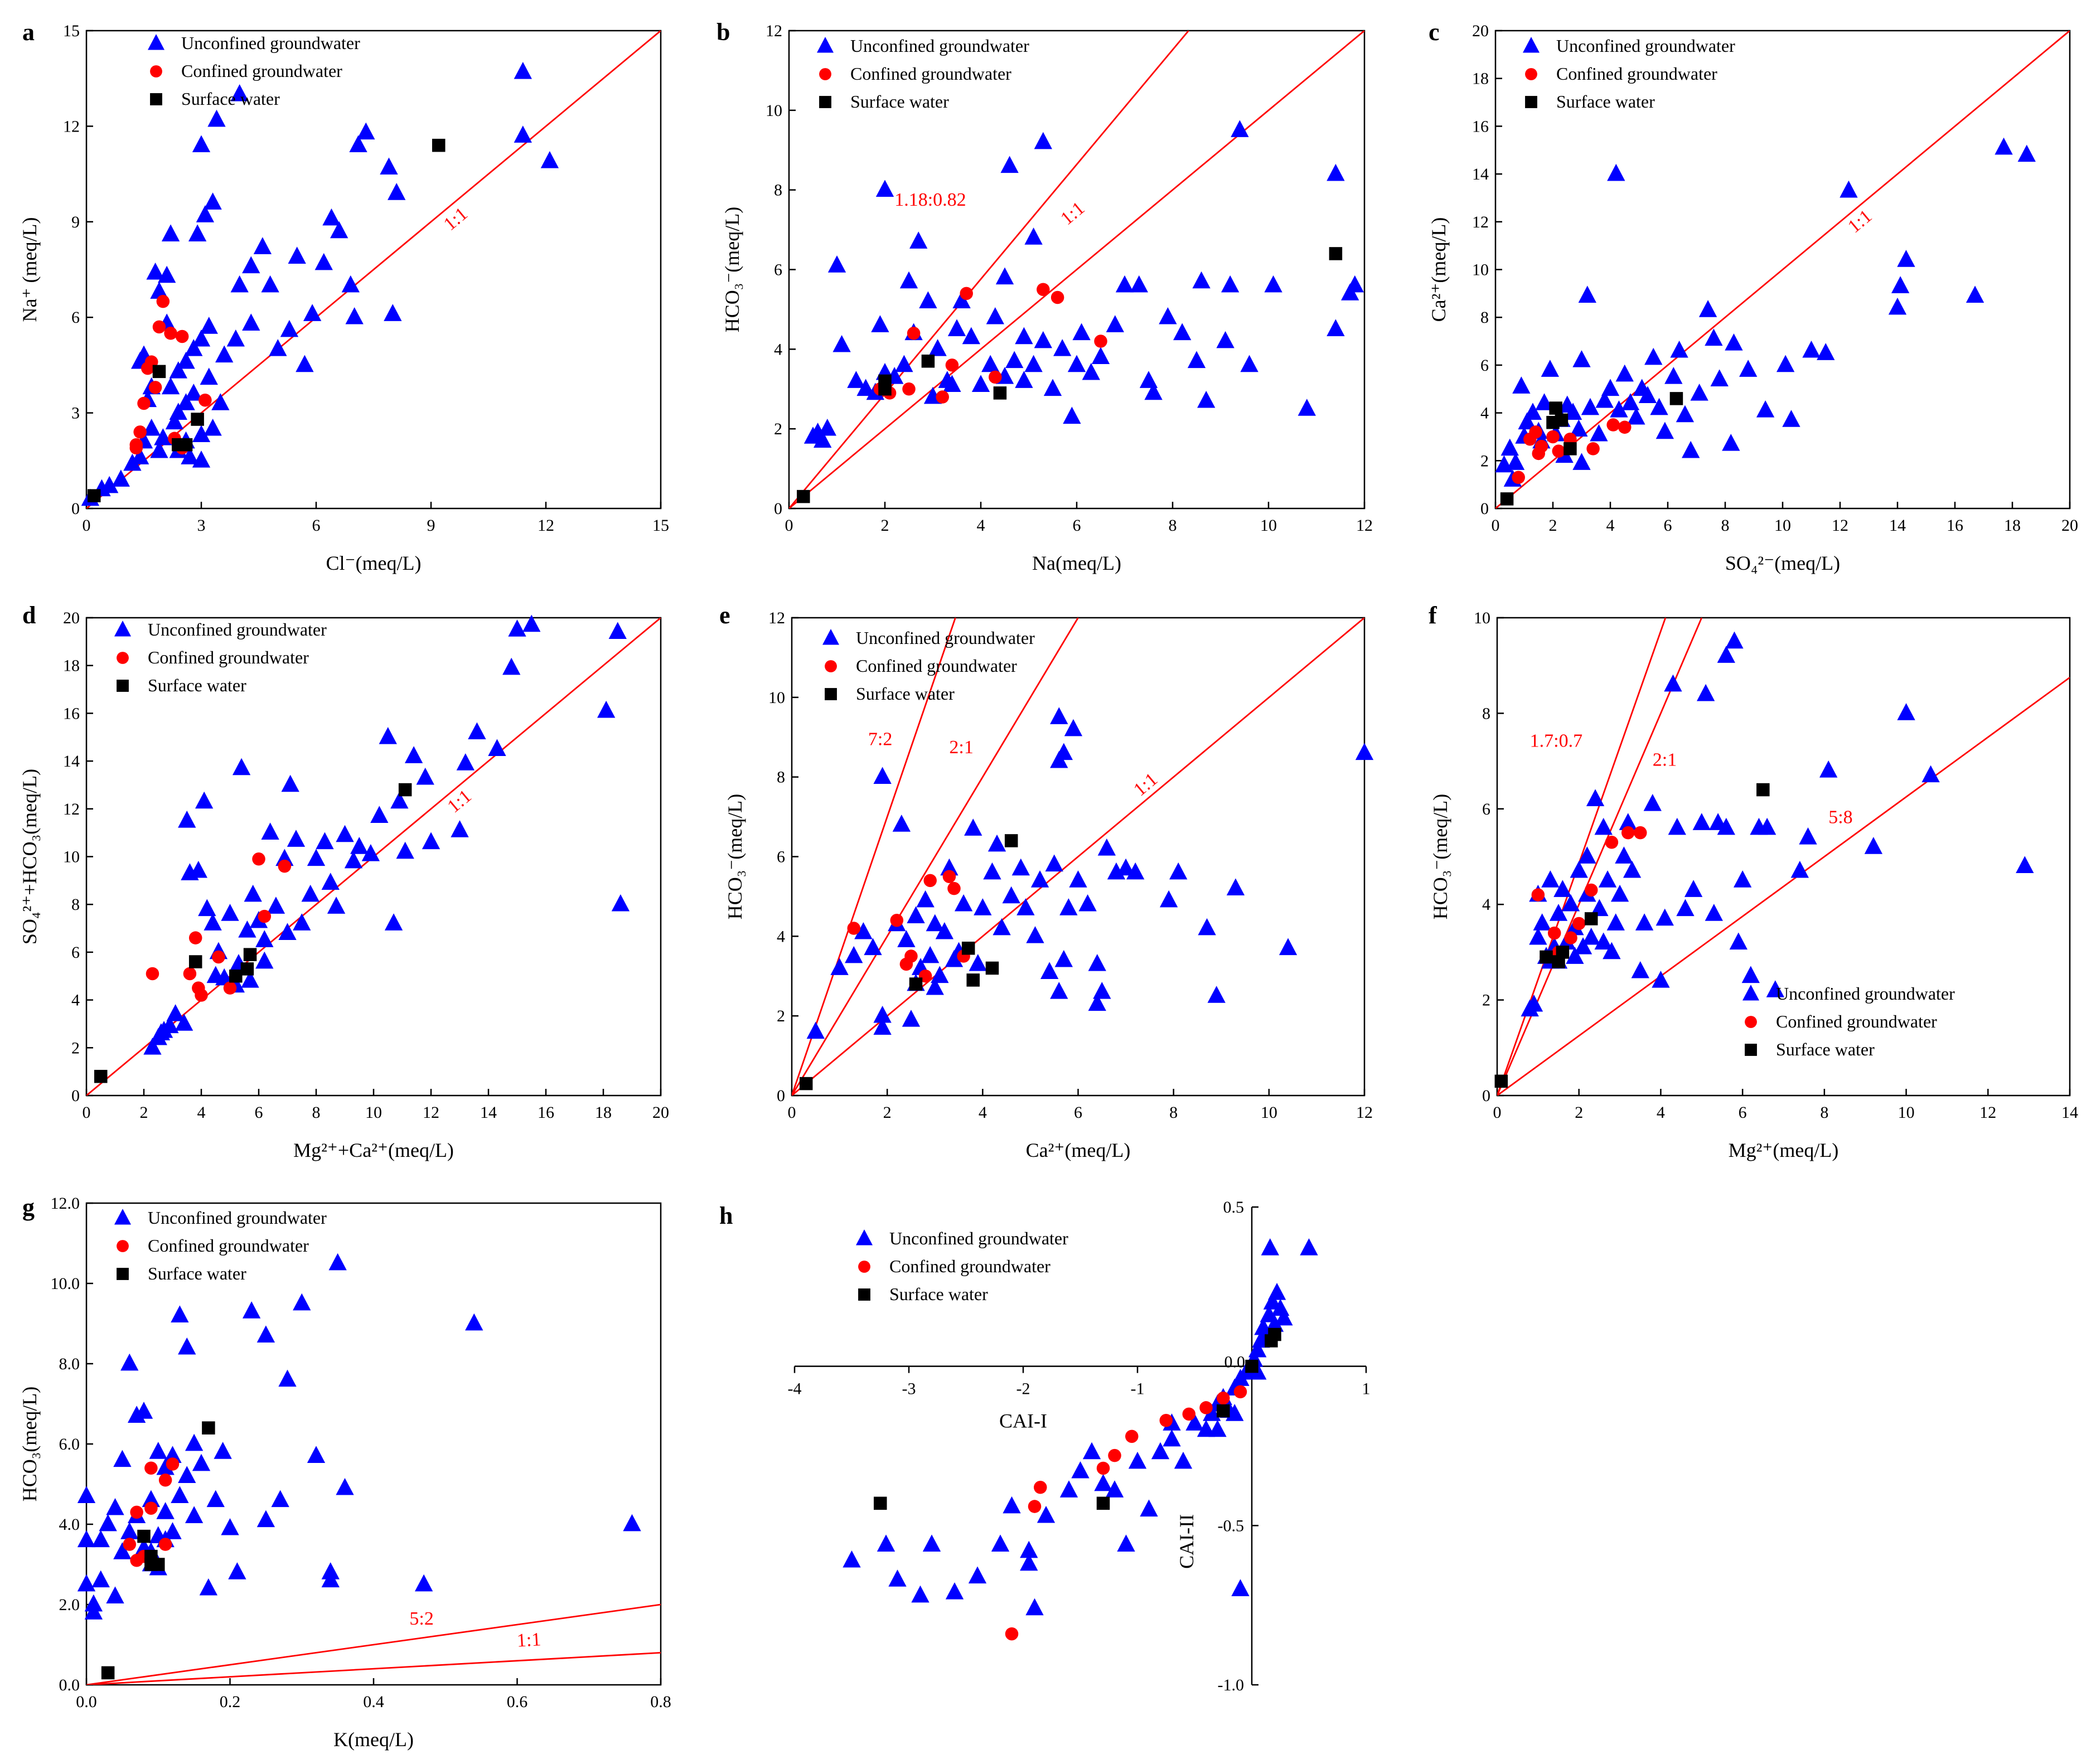 The width and height of the screenshot is (2096, 1764). What do you see at coordinates (1438, 269) in the screenshot?
I see `y-axis-label: Ca²⁺(meq/L)` at bounding box center [1438, 269].